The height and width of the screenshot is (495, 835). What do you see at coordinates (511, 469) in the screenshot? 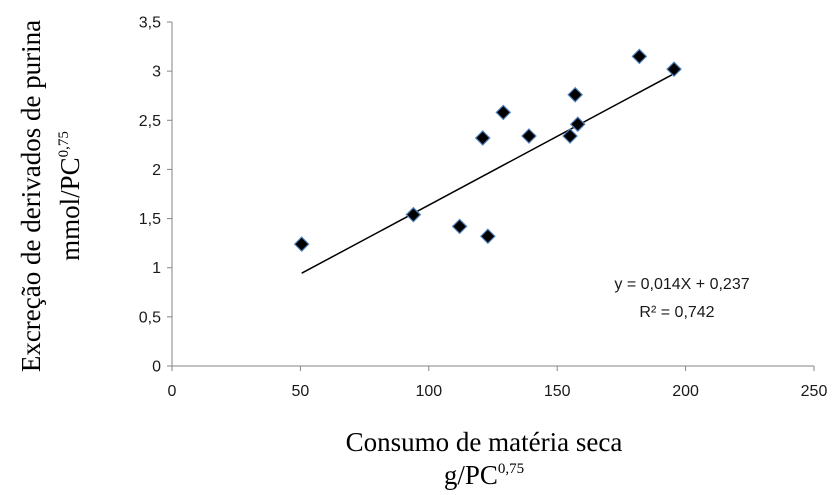
I see `x-axis-unit-exponent: 0,75` at bounding box center [511, 469].